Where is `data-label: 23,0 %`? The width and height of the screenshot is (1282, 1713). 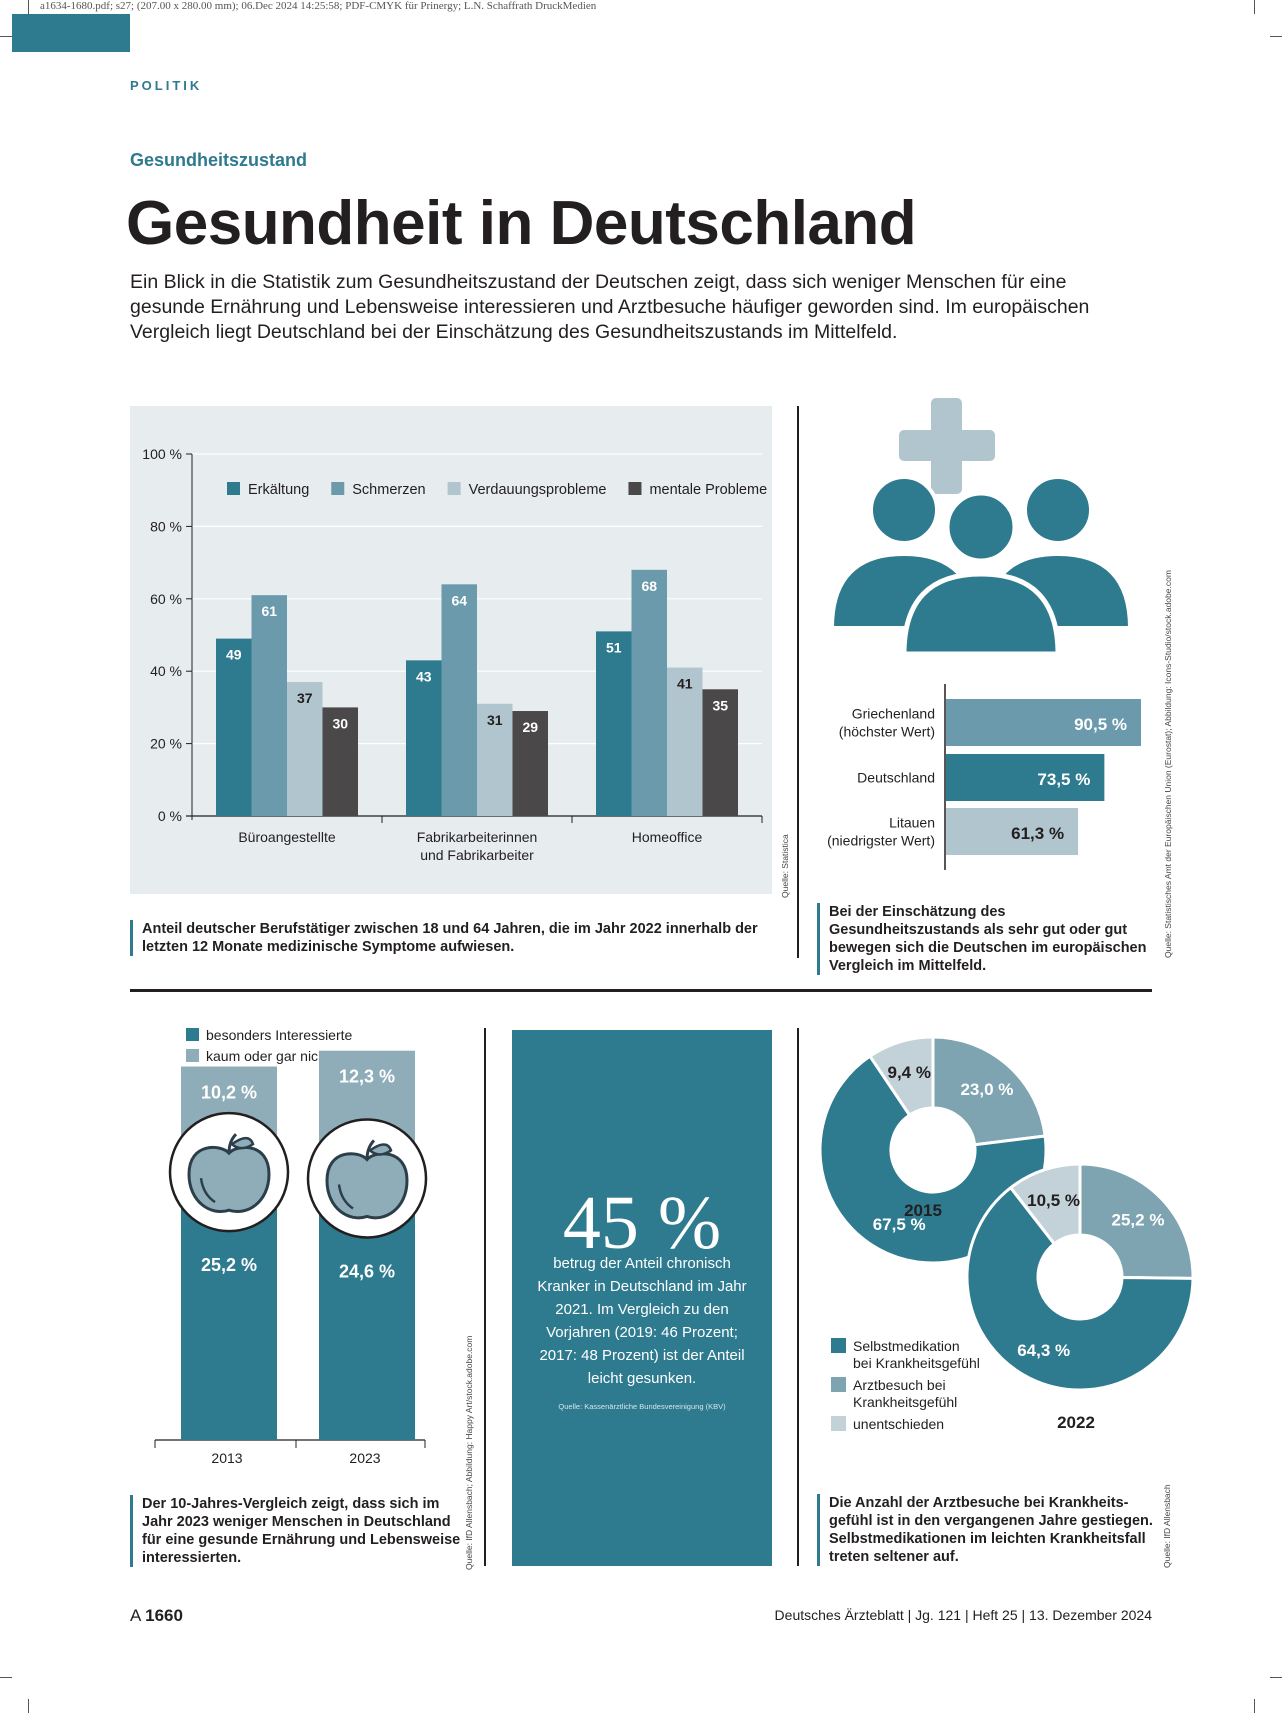 data-label: 23,0 % is located at coordinates (986, 1089).